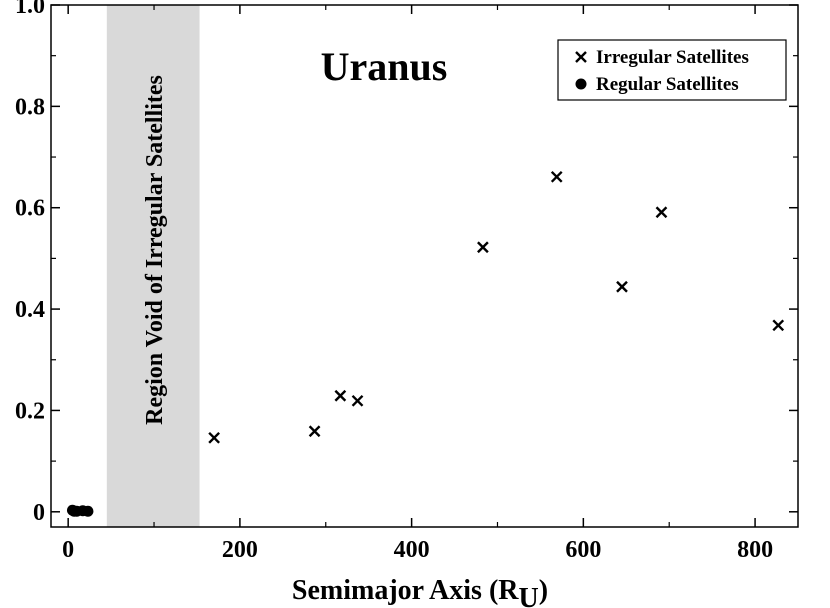 The image size is (830, 608). I want to click on legend-box, so click(672, 70).